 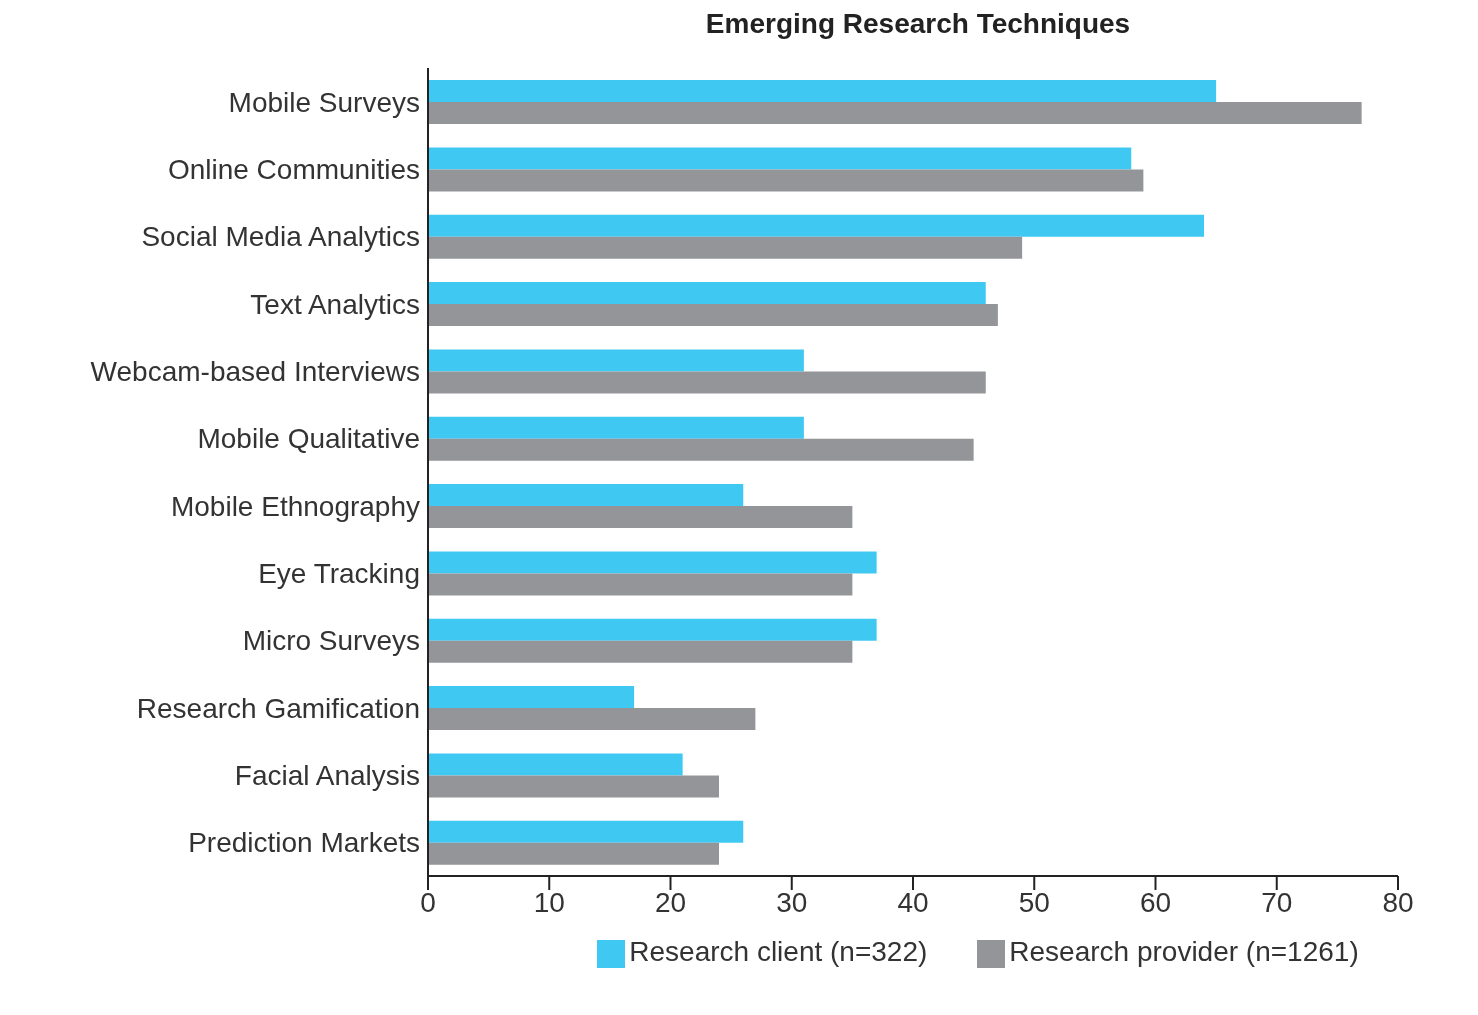 What do you see at coordinates (549, 902) in the screenshot?
I see `x-tick-label: 10` at bounding box center [549, 902].